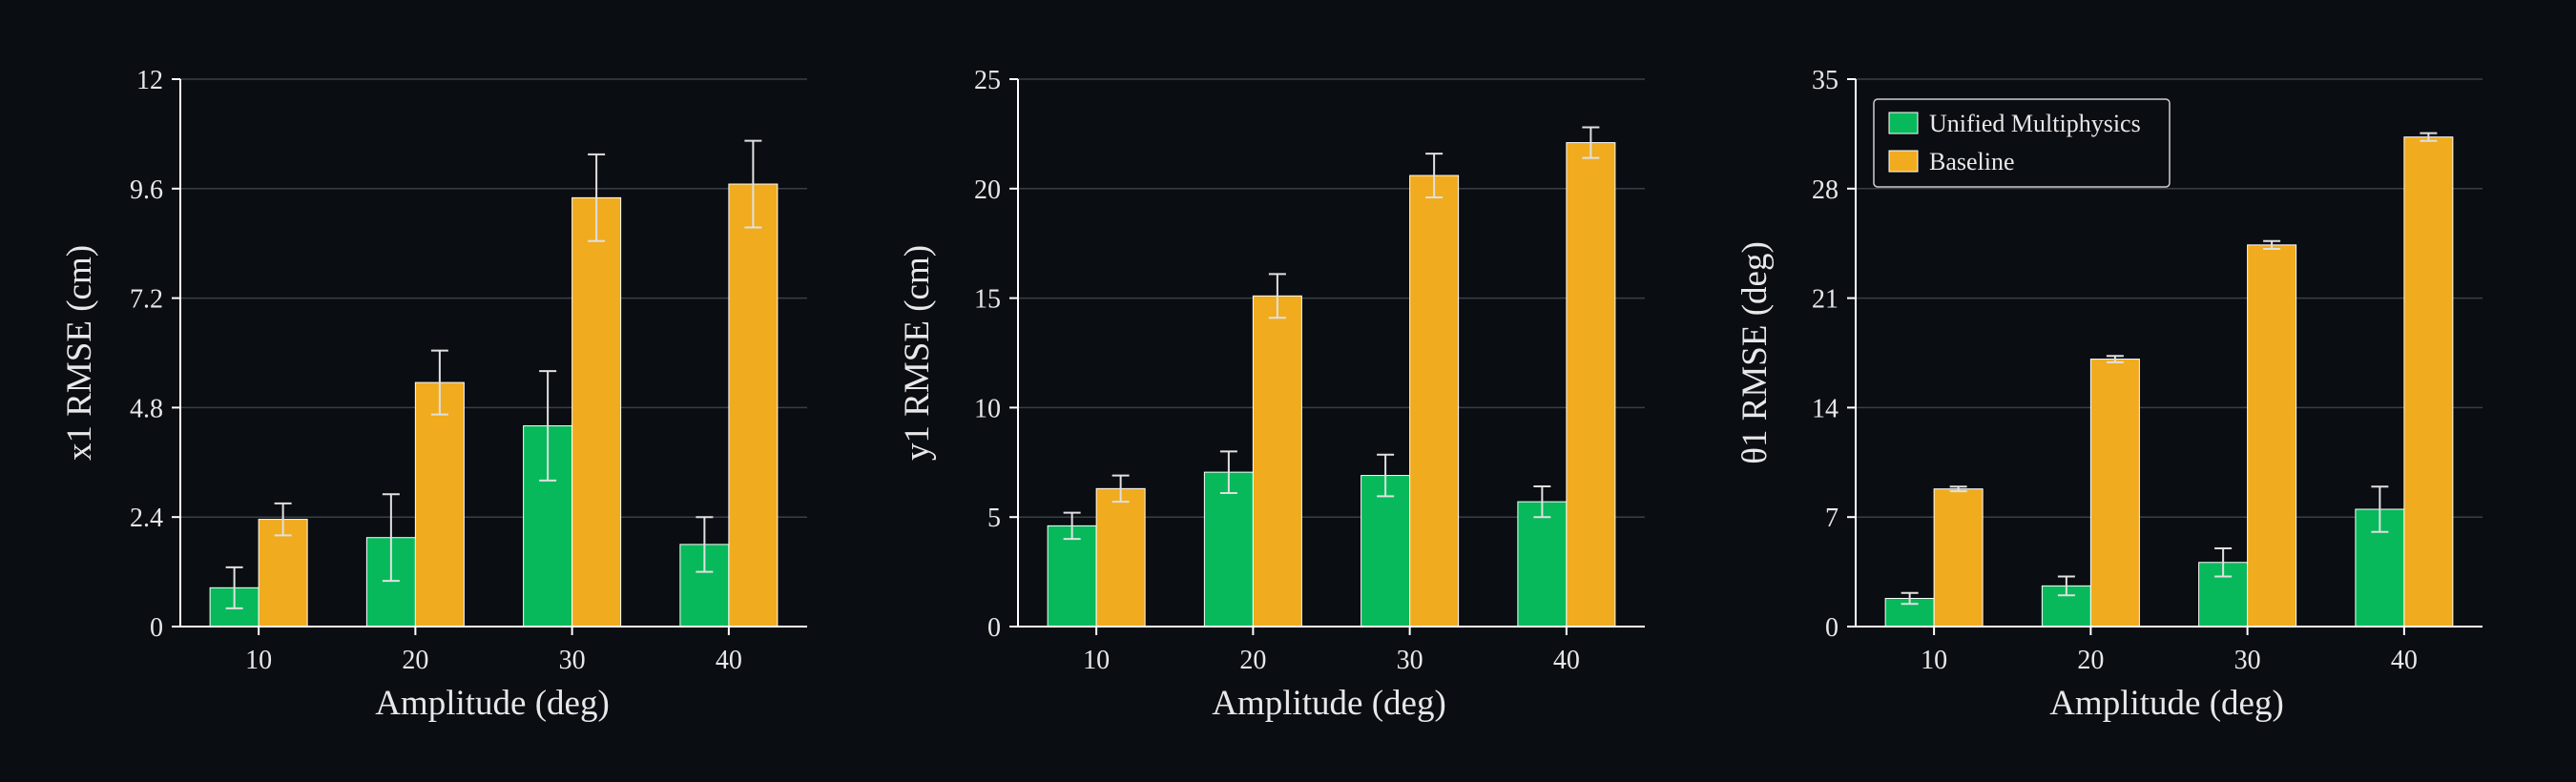 This screenshot has width=2576, height=782. Describe the element at coordinates (987, 300) in the screenshot. I see `y-tick-label: 15` at that location.